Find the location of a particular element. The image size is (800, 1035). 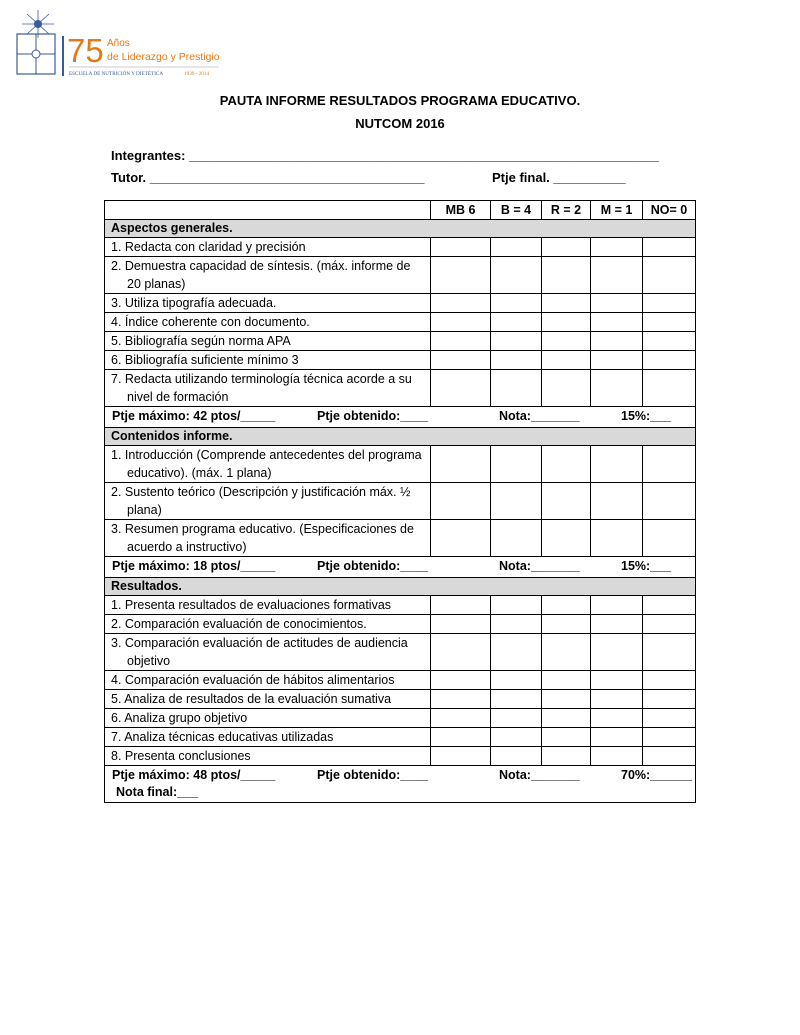

summary-pct: 70%:______ is located at coordinates (656, 775).